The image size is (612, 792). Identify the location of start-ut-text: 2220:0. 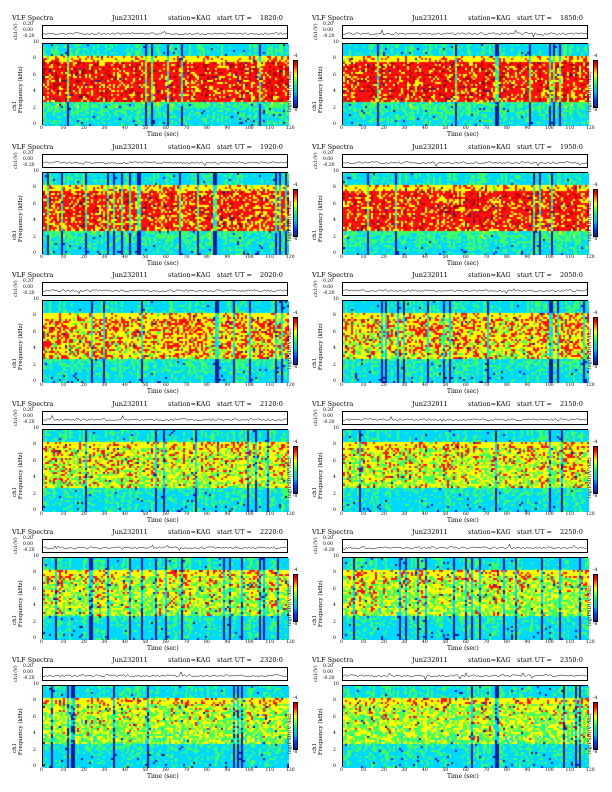
(271, 532).